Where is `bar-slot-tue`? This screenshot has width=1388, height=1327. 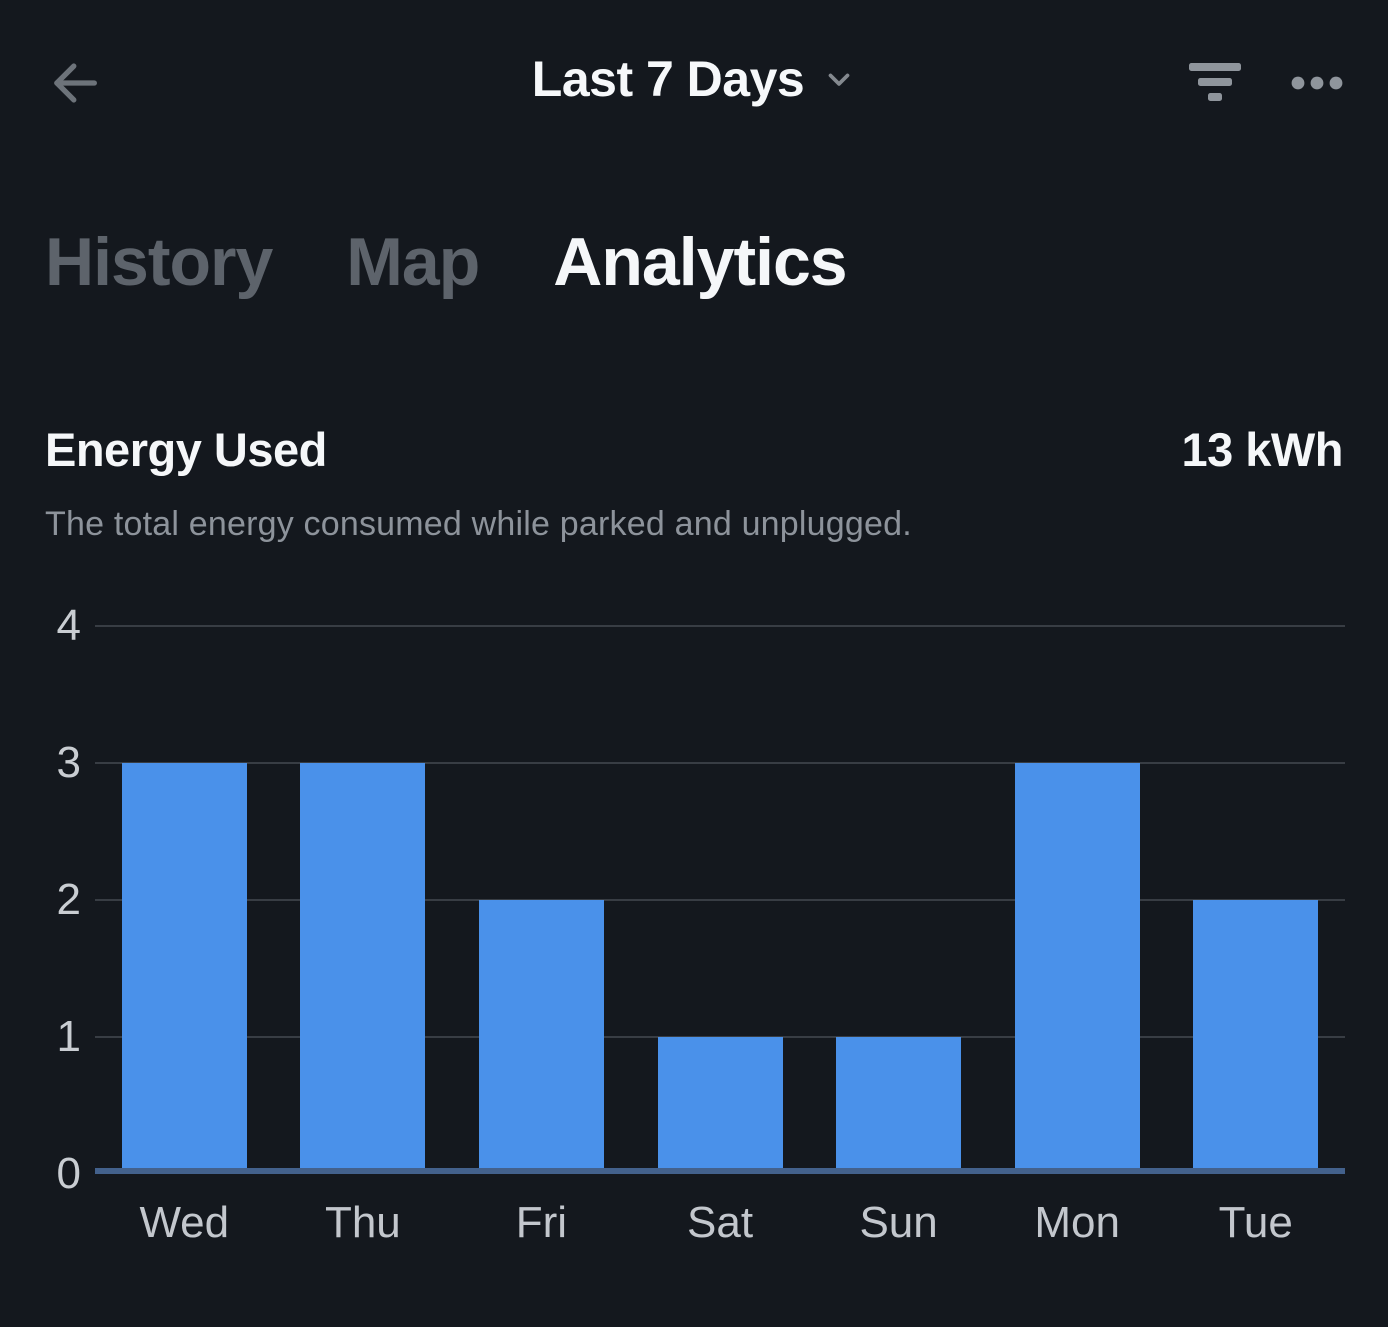 bar-slot-tue is located at coordinates (1255, 900).